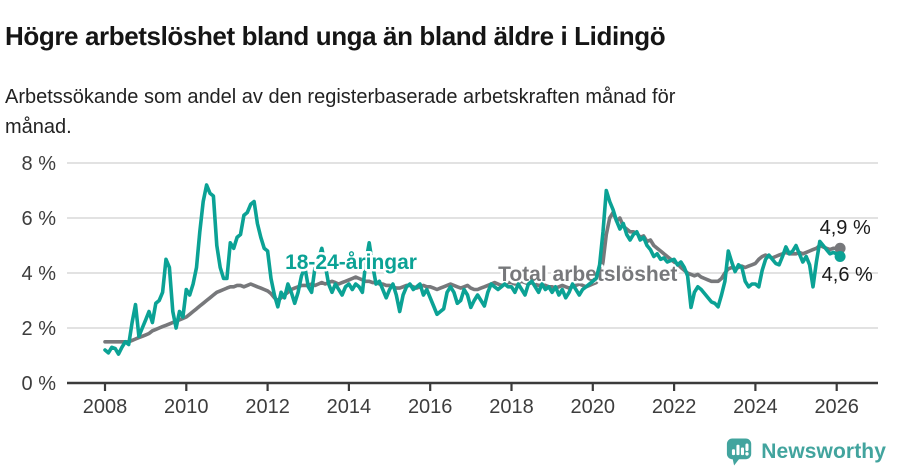 This screenshot has height=474, width=900. Describe the element at coordinates (836, 407) in the screenshot. I see `x-axis-tick-label: 2026` at that location.